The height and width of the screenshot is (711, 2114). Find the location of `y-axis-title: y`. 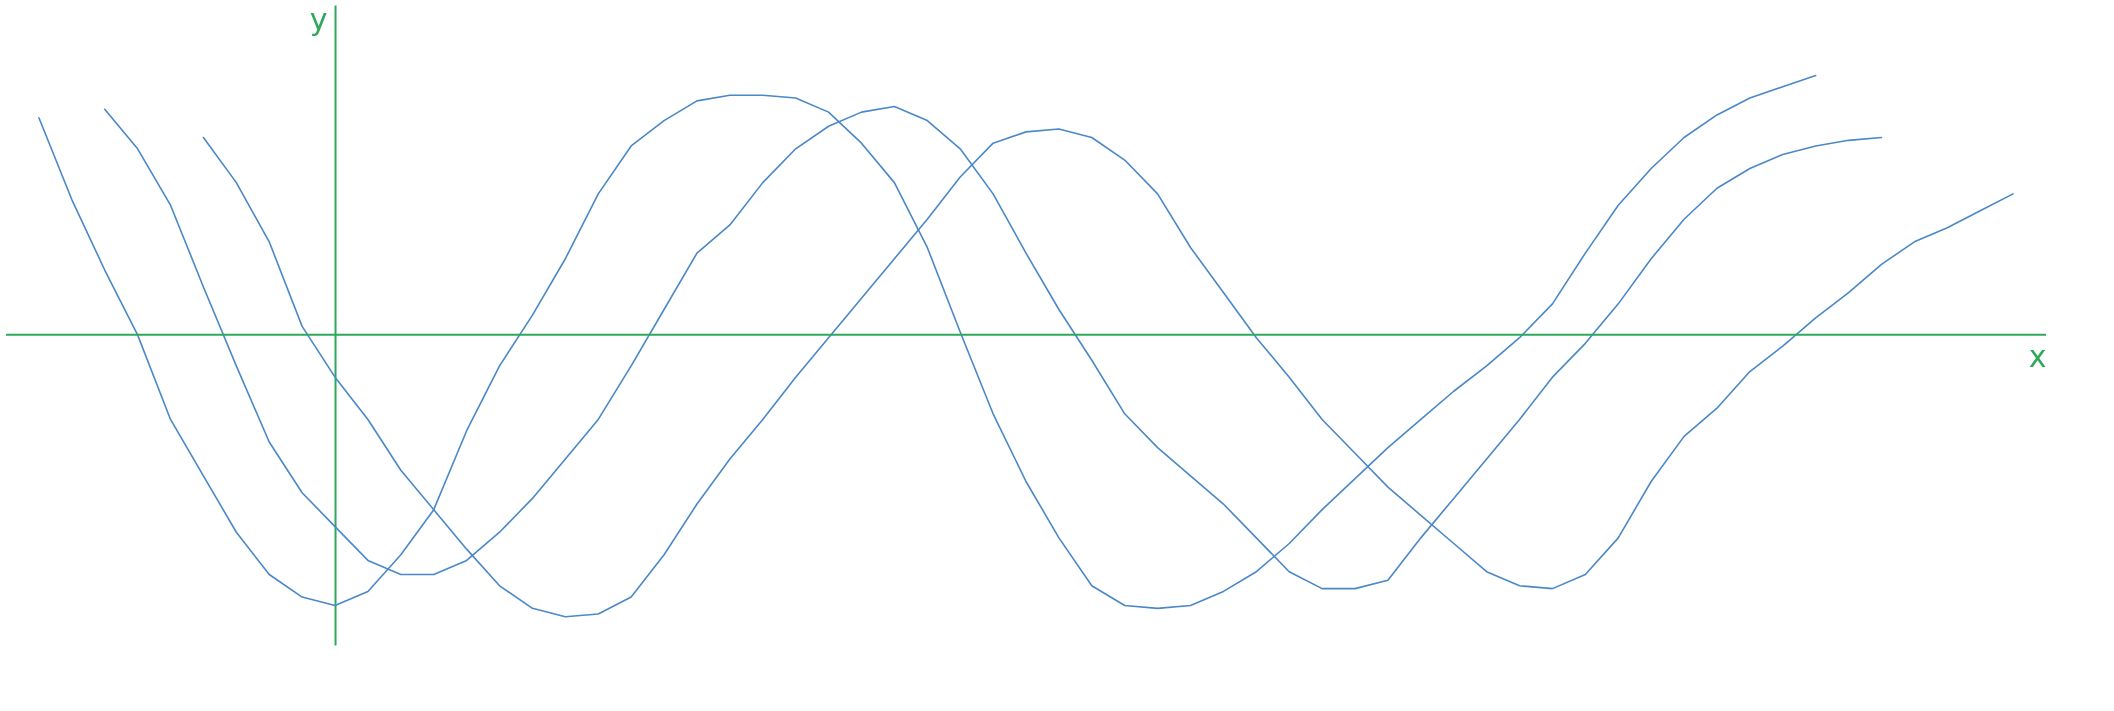

y-axis-title: y is located at coordinates (318, 19).